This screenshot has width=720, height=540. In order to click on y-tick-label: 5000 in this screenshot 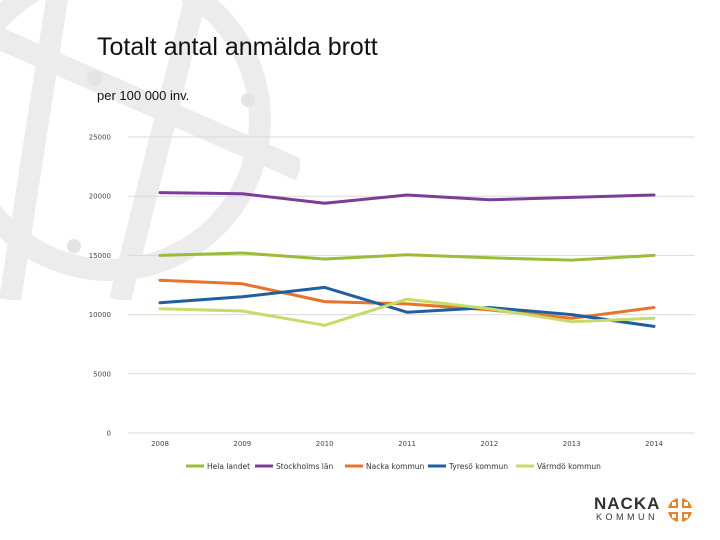, I will do `click(102, 374)`.